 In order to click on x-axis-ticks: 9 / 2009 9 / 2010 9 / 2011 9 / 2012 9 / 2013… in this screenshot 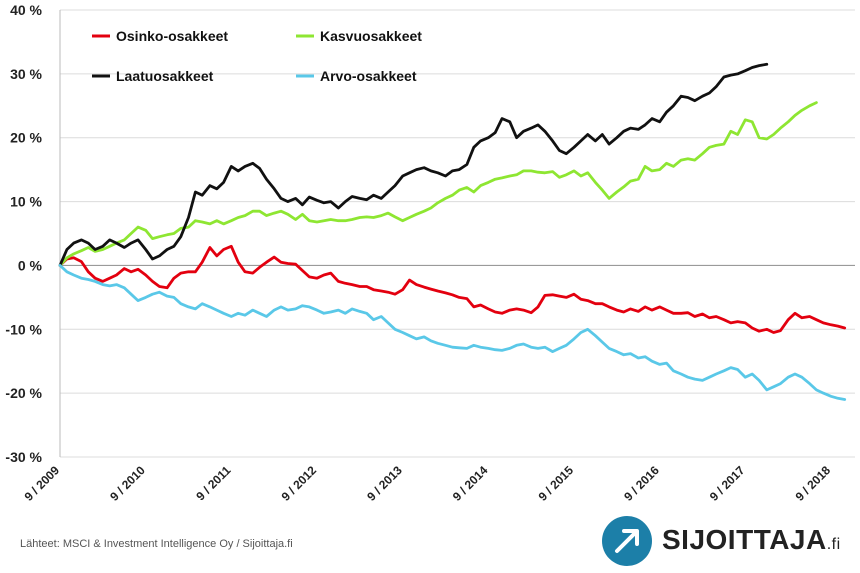, I will do `click(428, 483)`.